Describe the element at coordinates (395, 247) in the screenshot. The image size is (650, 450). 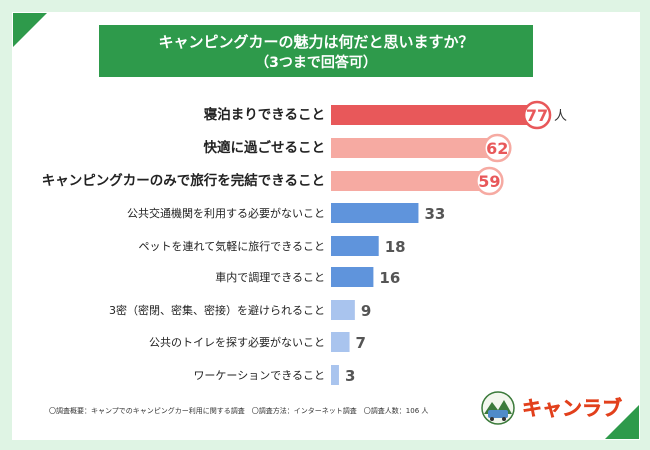
I see `value-label: 18` at that location.